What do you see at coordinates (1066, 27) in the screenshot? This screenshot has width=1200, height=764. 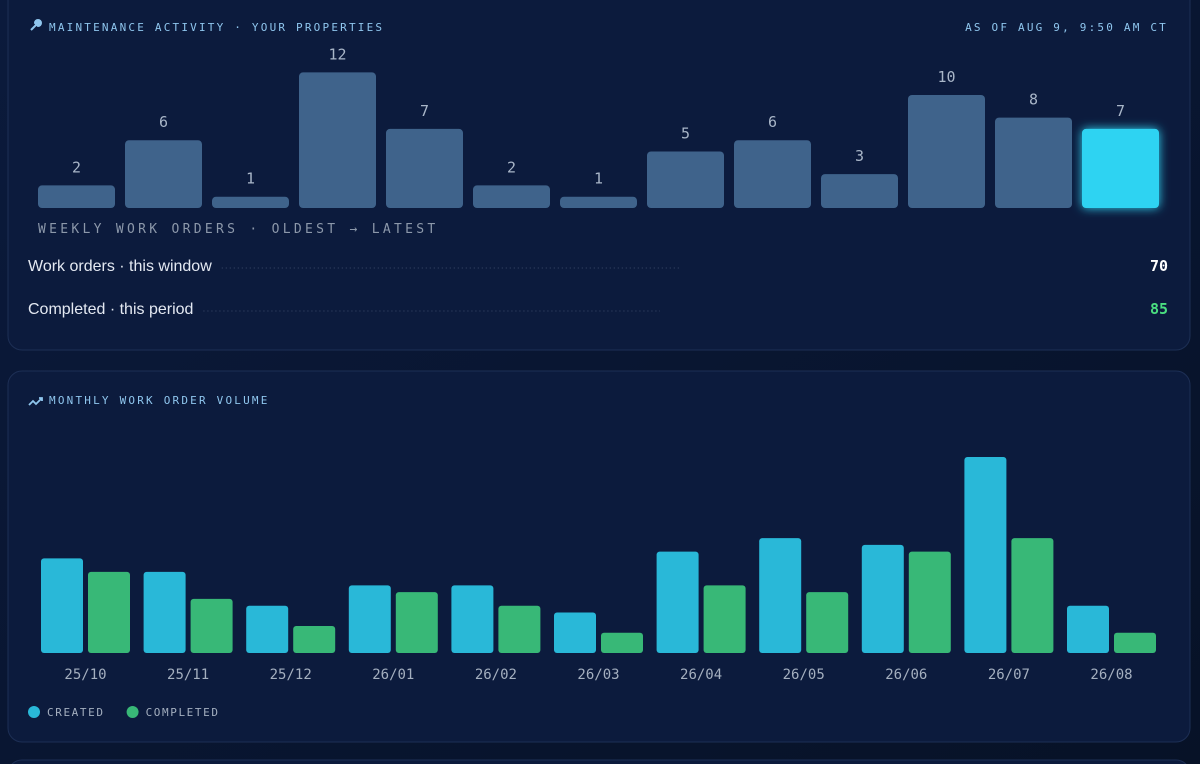 I see `timestamp: AS OF AUG 9, 9:50 AM CT` at bounding box center [1066, 27].